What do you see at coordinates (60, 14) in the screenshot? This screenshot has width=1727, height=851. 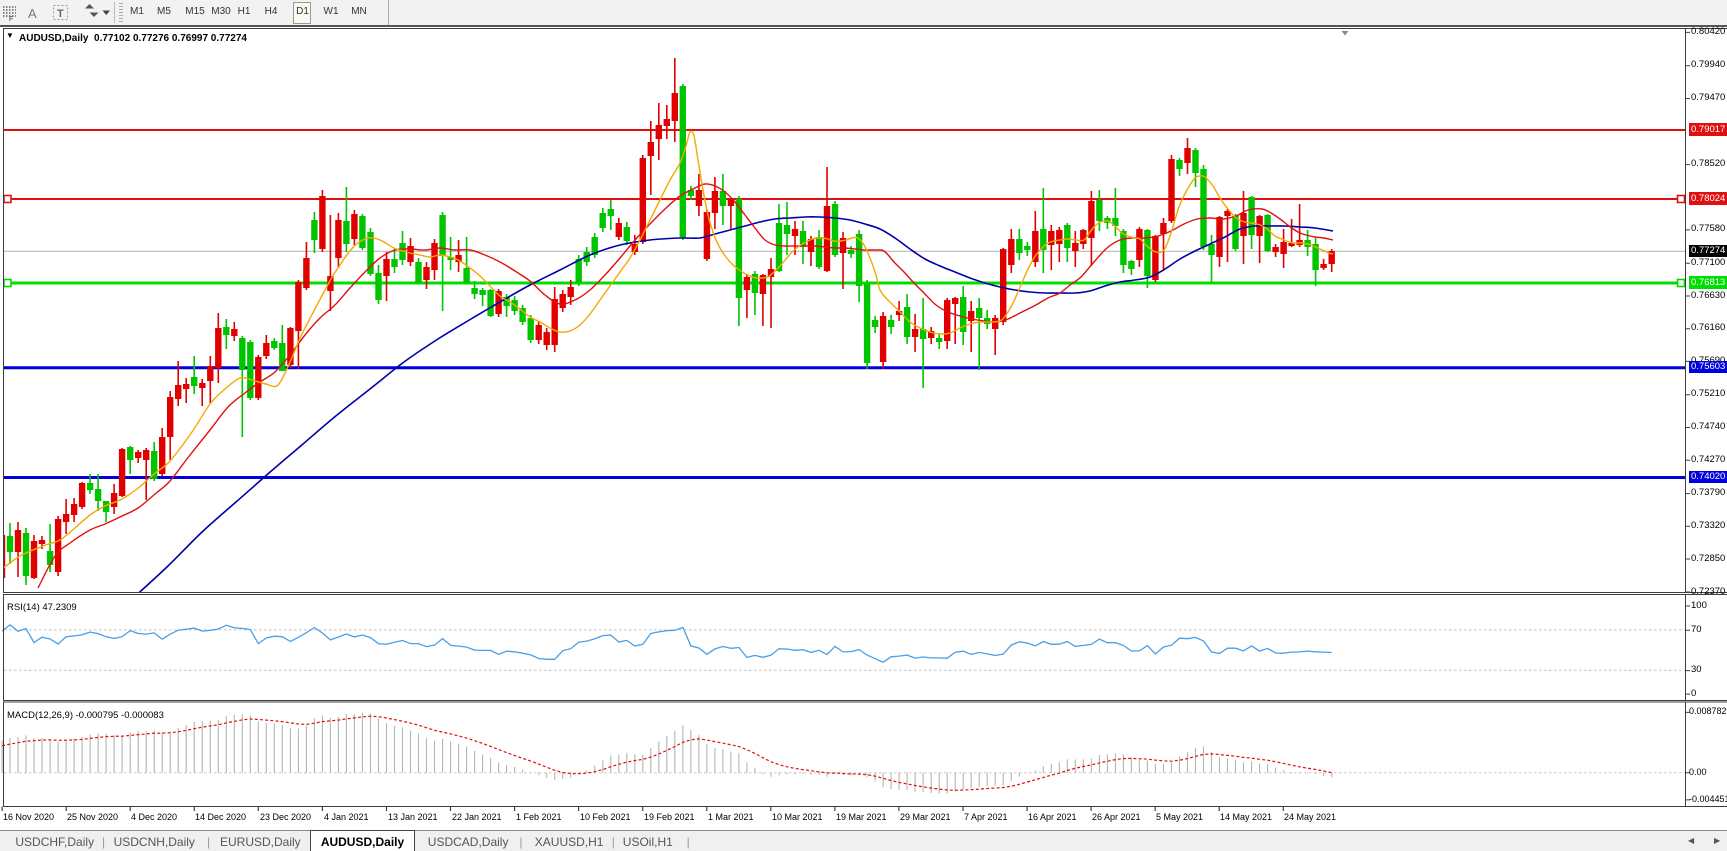 I see `svg-text: T` at bounding box center [60, 14].